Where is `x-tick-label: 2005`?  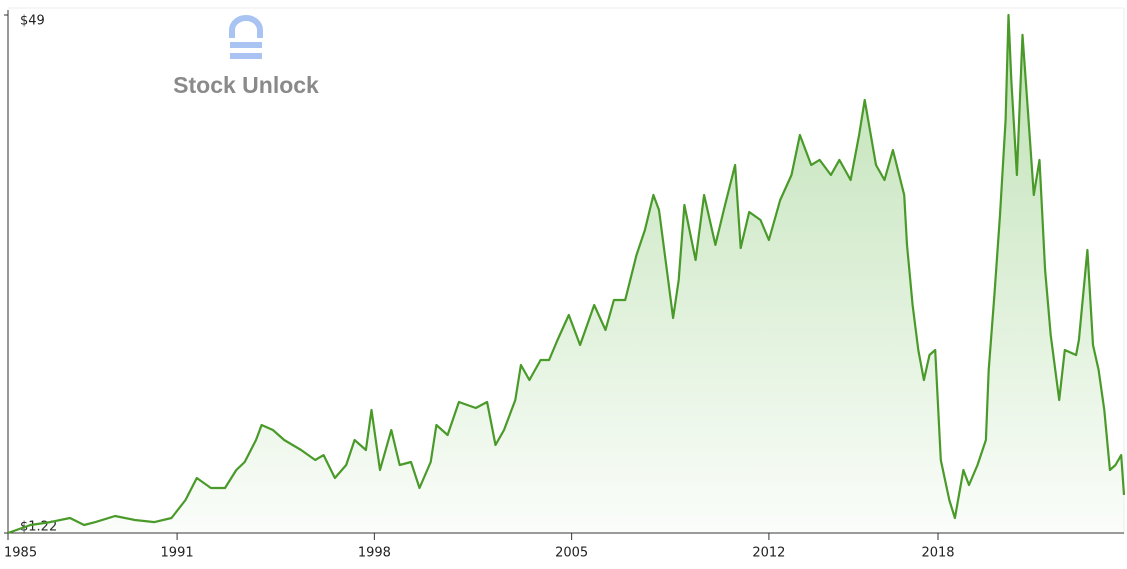 x-tick-label: 2005 is located at coordinates (571, 553).